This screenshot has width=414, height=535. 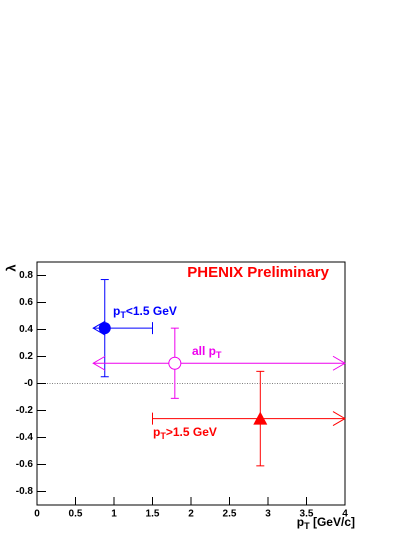 What do you see at coordinates (25, 464) in the screenshot?
I see `y-tick-label: -0.6` at bounding box center [25, 464].